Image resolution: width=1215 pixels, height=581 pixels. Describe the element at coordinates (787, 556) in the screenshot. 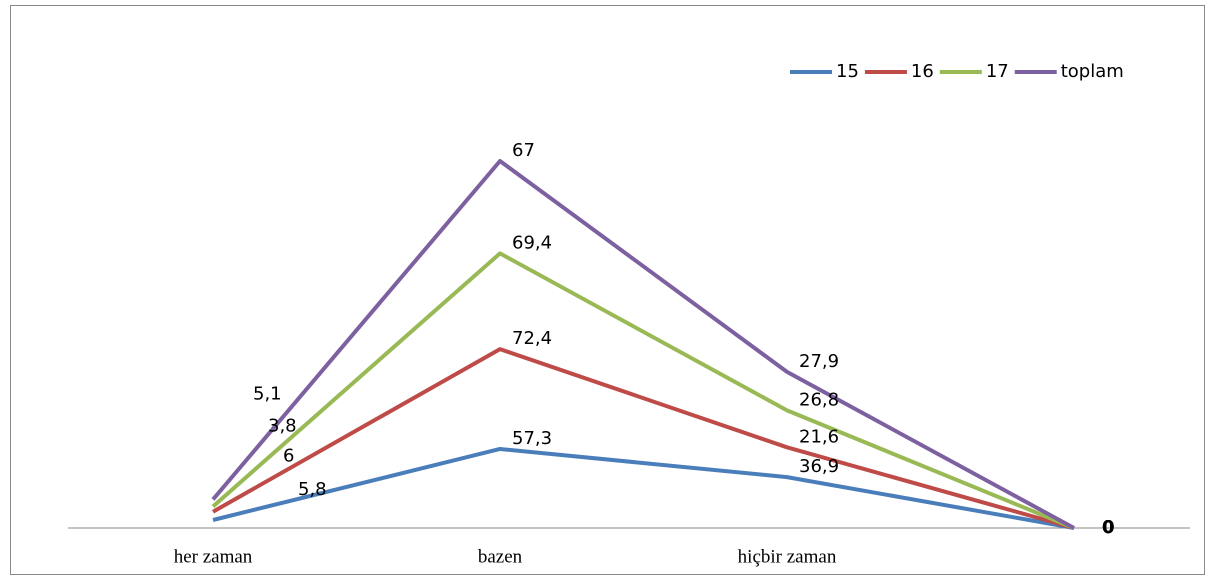

I see `x-tick-label: hiçbir zaman` at that location.